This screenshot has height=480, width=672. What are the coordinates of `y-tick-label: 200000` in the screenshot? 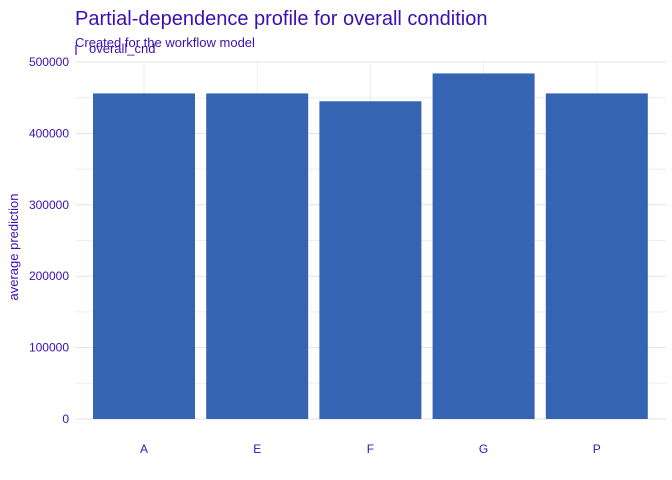 It's located at (49, 276).